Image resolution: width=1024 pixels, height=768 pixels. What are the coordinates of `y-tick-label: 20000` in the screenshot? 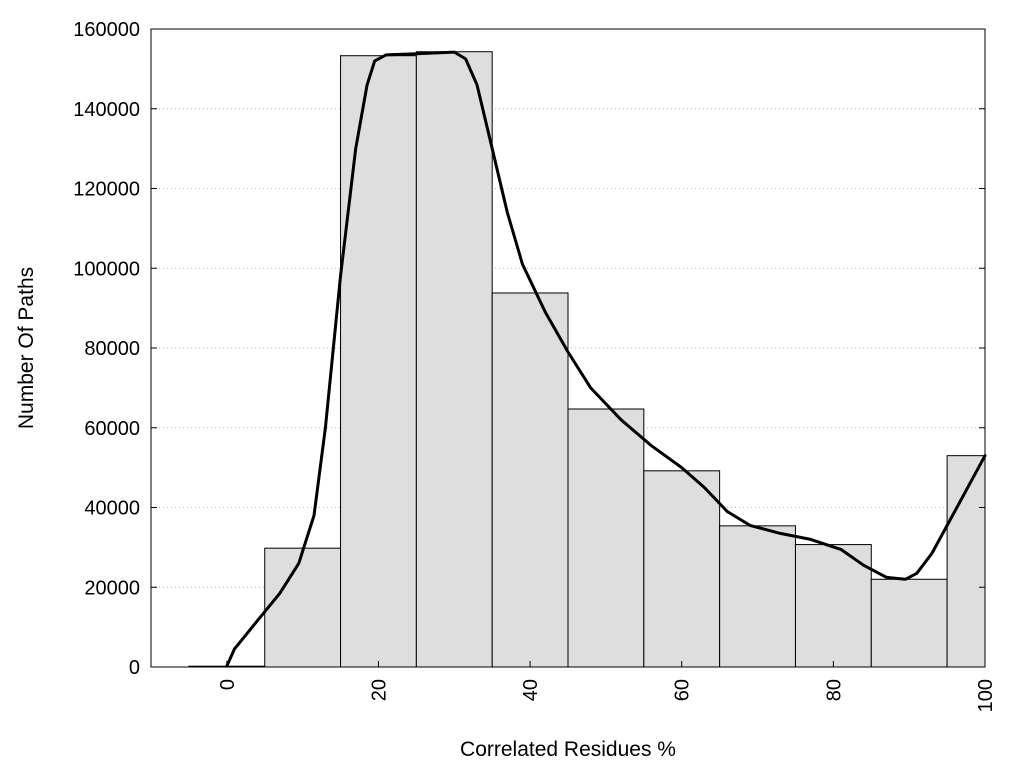 It's located at (112, 588).